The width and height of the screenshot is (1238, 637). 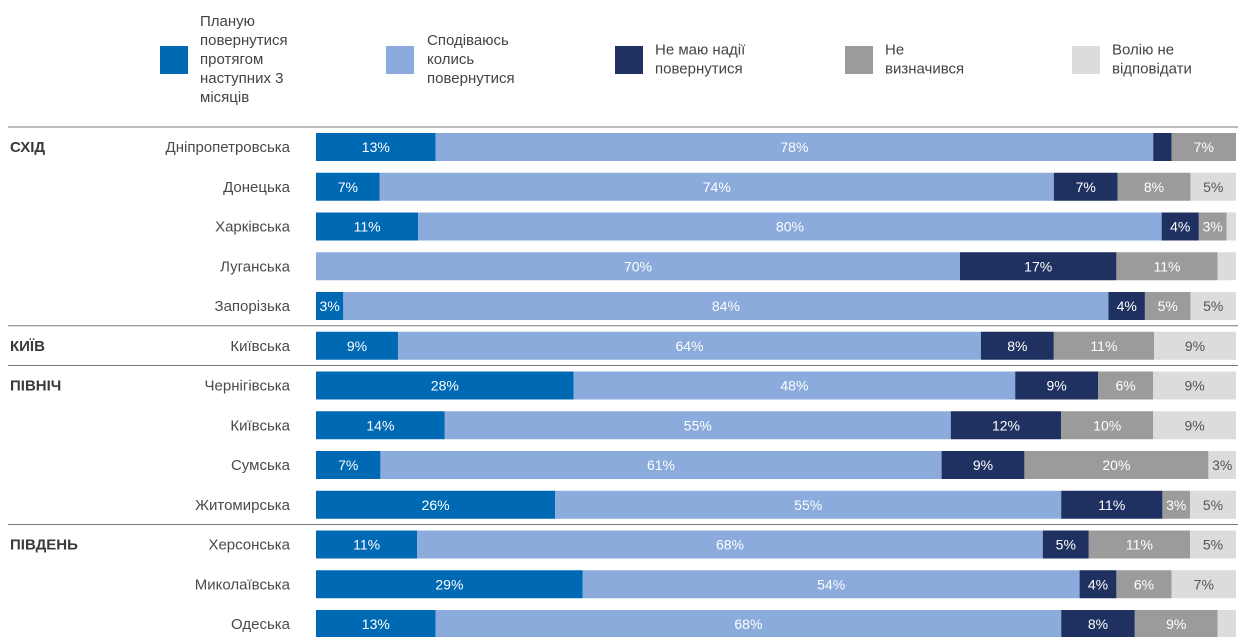 I want to click on oblast-label: Запорізька, so click(x=253, y=306).